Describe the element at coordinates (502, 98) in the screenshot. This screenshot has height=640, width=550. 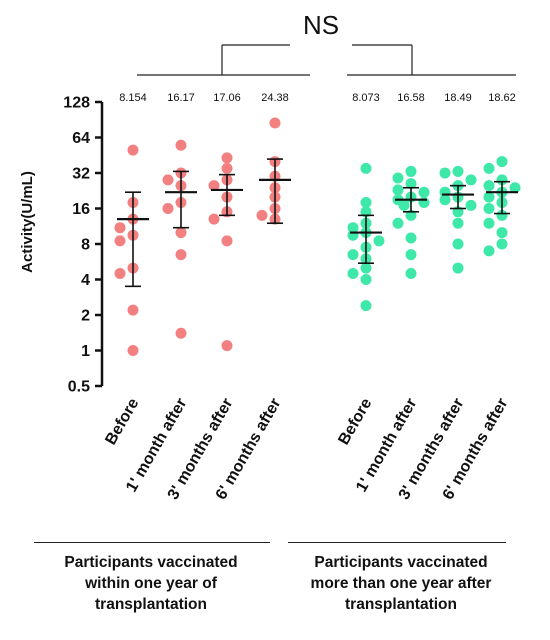
I see `mean-value-label: 18.62` at that location.